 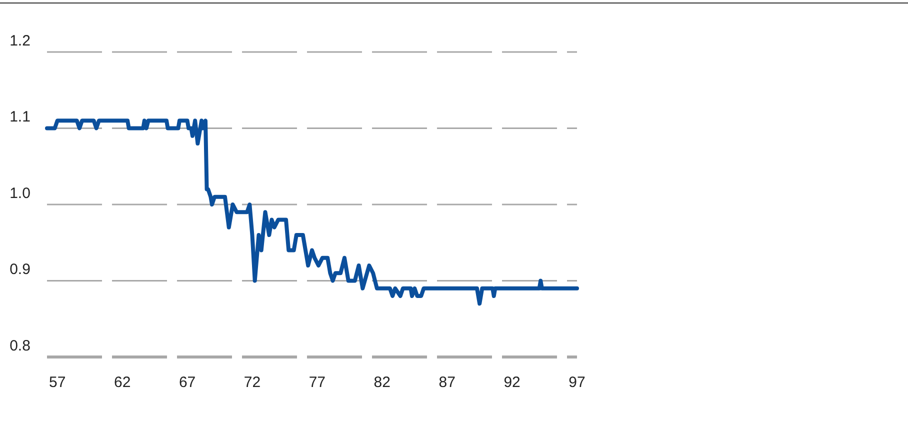 What do you see at coordinates (57, 382) in the screenshot?
I see `x-tick-label: 57` at bounding box center [57, 382].